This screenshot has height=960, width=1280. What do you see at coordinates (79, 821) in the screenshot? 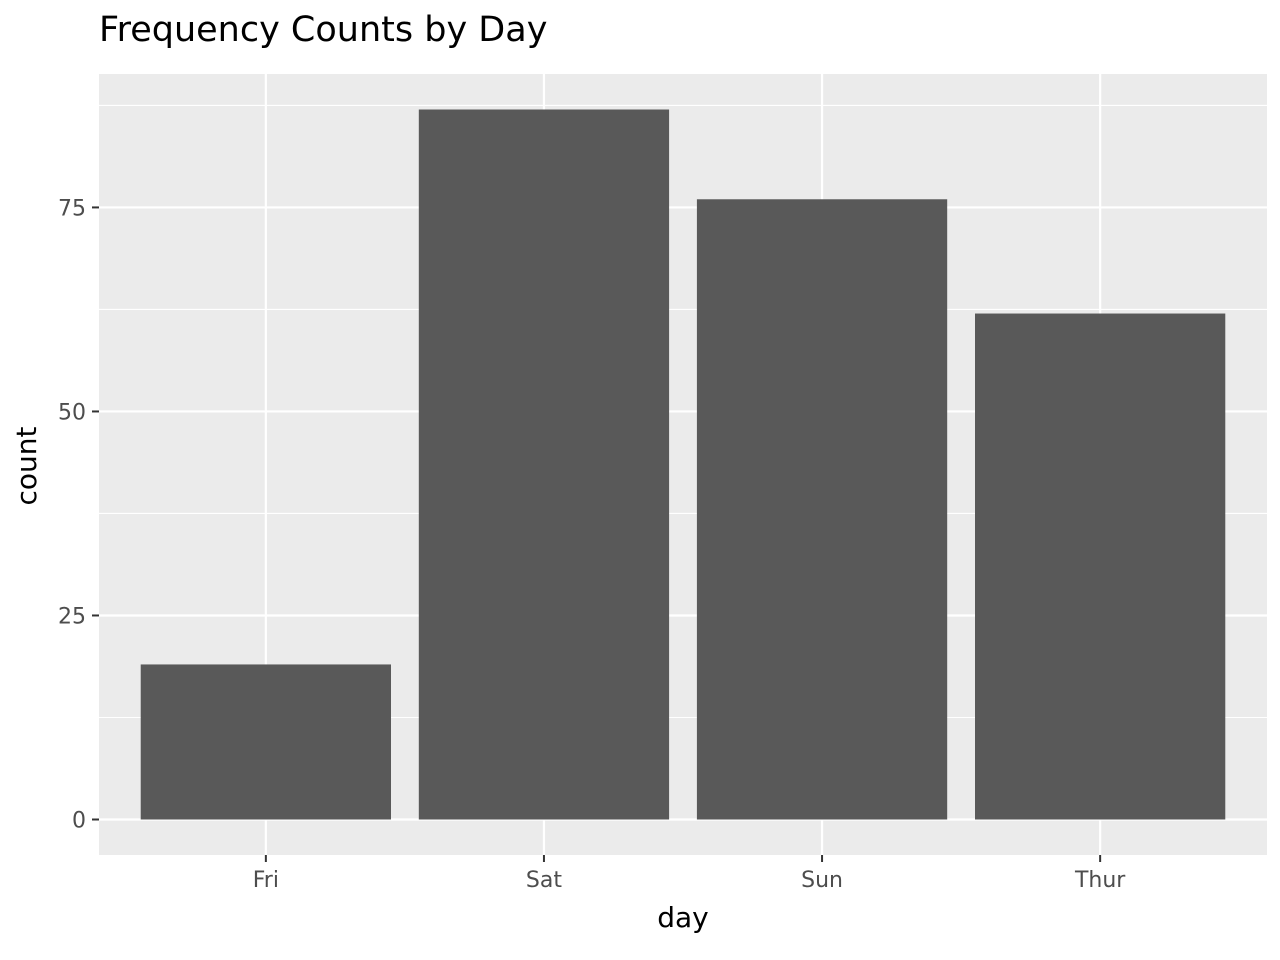
I see `y-tick-label: 0` at bounding box center [79, 821].